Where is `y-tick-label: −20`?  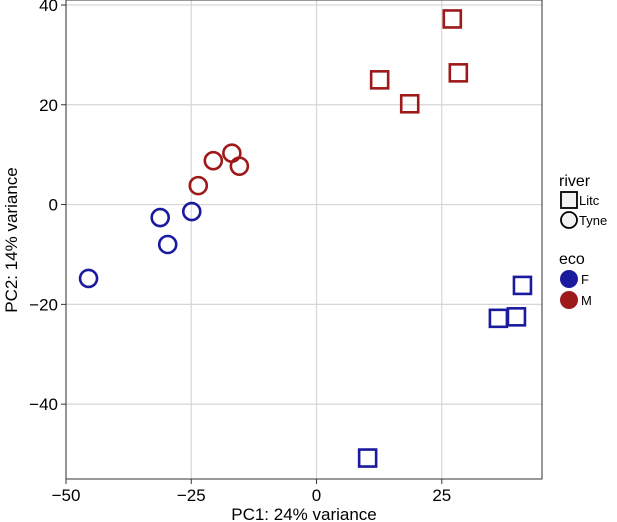
y-tick-label: −20 is located at coordinates (43, 304).